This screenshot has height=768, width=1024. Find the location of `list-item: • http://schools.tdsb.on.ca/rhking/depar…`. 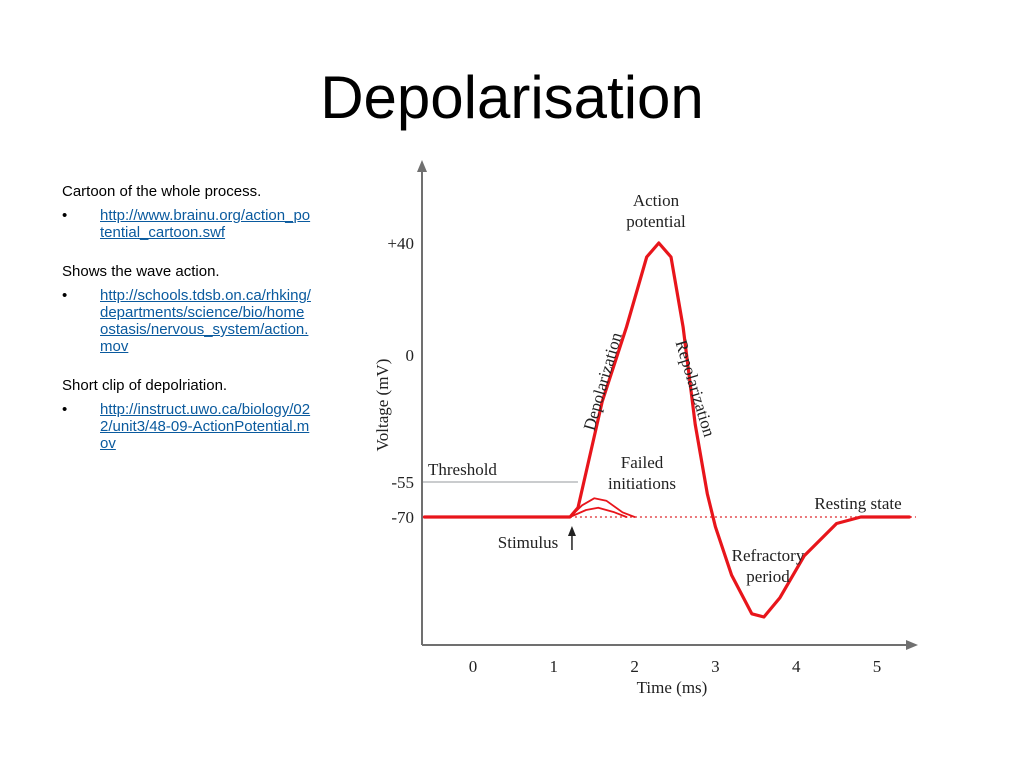

list-item: • http://schools.tdsb.on.ca/rhking/depar… is located at coordinates (187, 321).